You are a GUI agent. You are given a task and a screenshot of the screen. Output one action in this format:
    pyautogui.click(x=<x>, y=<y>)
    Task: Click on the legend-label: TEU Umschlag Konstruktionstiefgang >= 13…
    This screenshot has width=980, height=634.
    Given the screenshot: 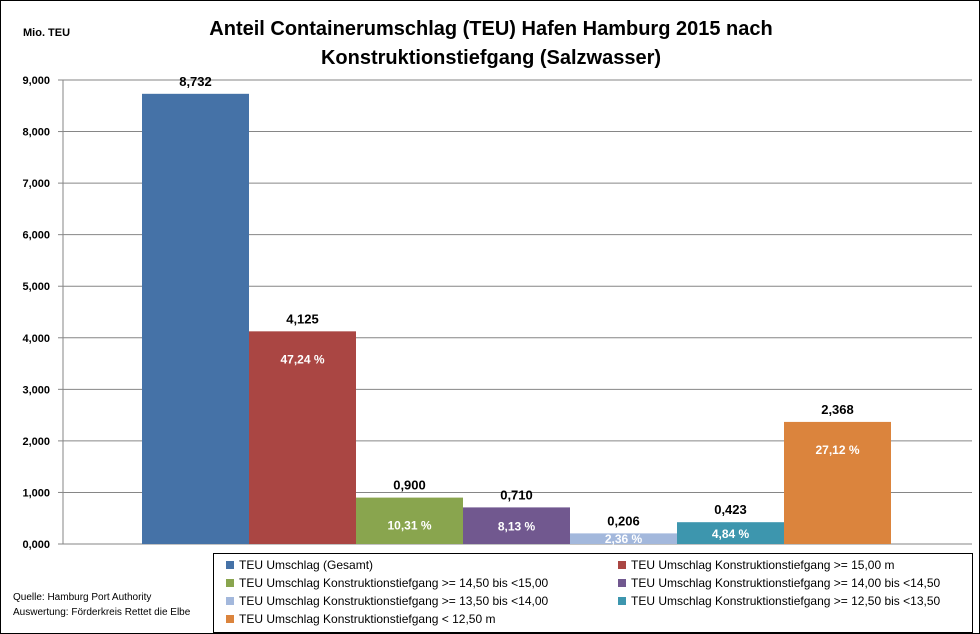 What is the action you would take?
    pyautogui.click(x=394, y=601)
    